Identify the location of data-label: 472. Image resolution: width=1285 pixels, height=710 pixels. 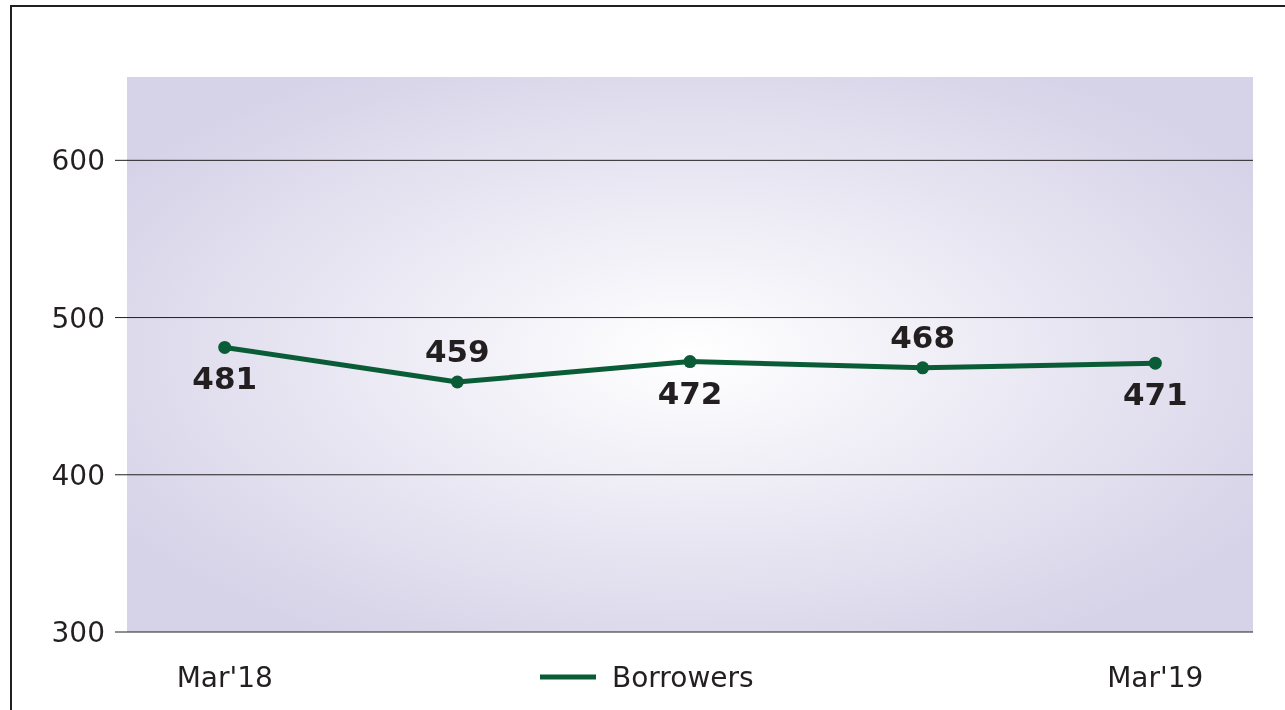
(690, 392).